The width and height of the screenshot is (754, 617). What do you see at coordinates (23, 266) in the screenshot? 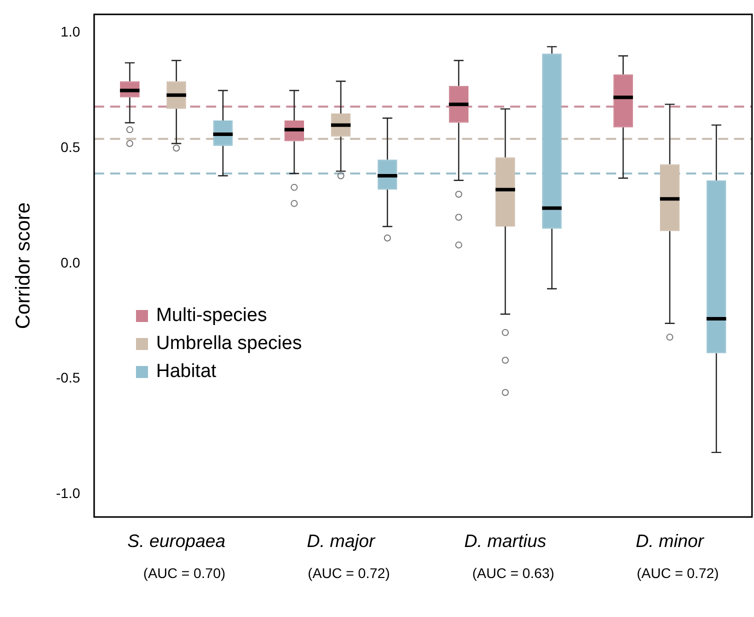
I see `y-axis-title: Corridor score` at bounding box center [23, 266].